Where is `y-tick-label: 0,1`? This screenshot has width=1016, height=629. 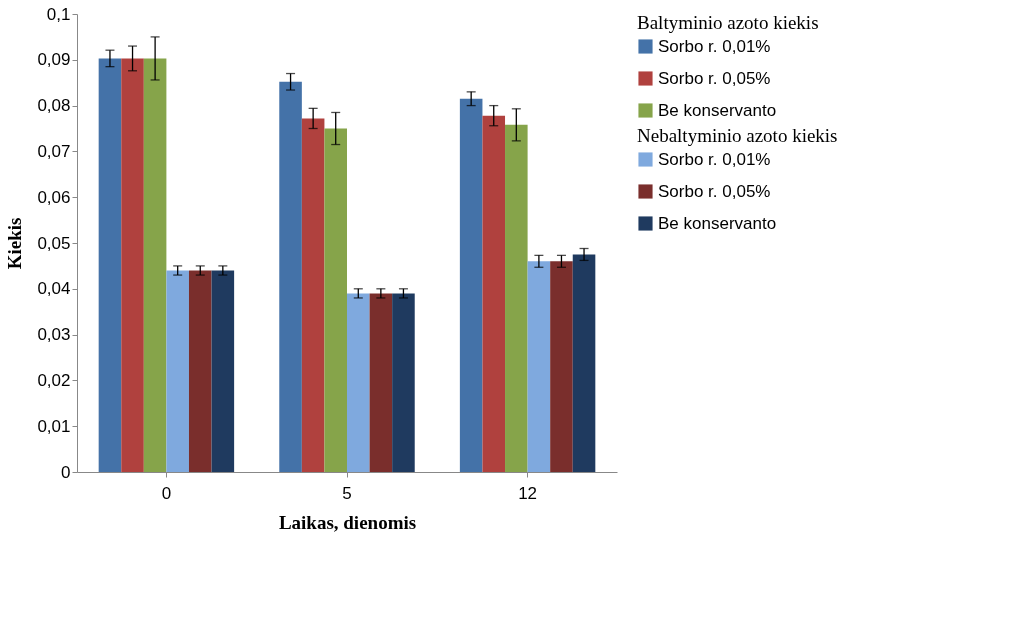 y-tick-label: 0,1 is located at coordinates (58, 14).